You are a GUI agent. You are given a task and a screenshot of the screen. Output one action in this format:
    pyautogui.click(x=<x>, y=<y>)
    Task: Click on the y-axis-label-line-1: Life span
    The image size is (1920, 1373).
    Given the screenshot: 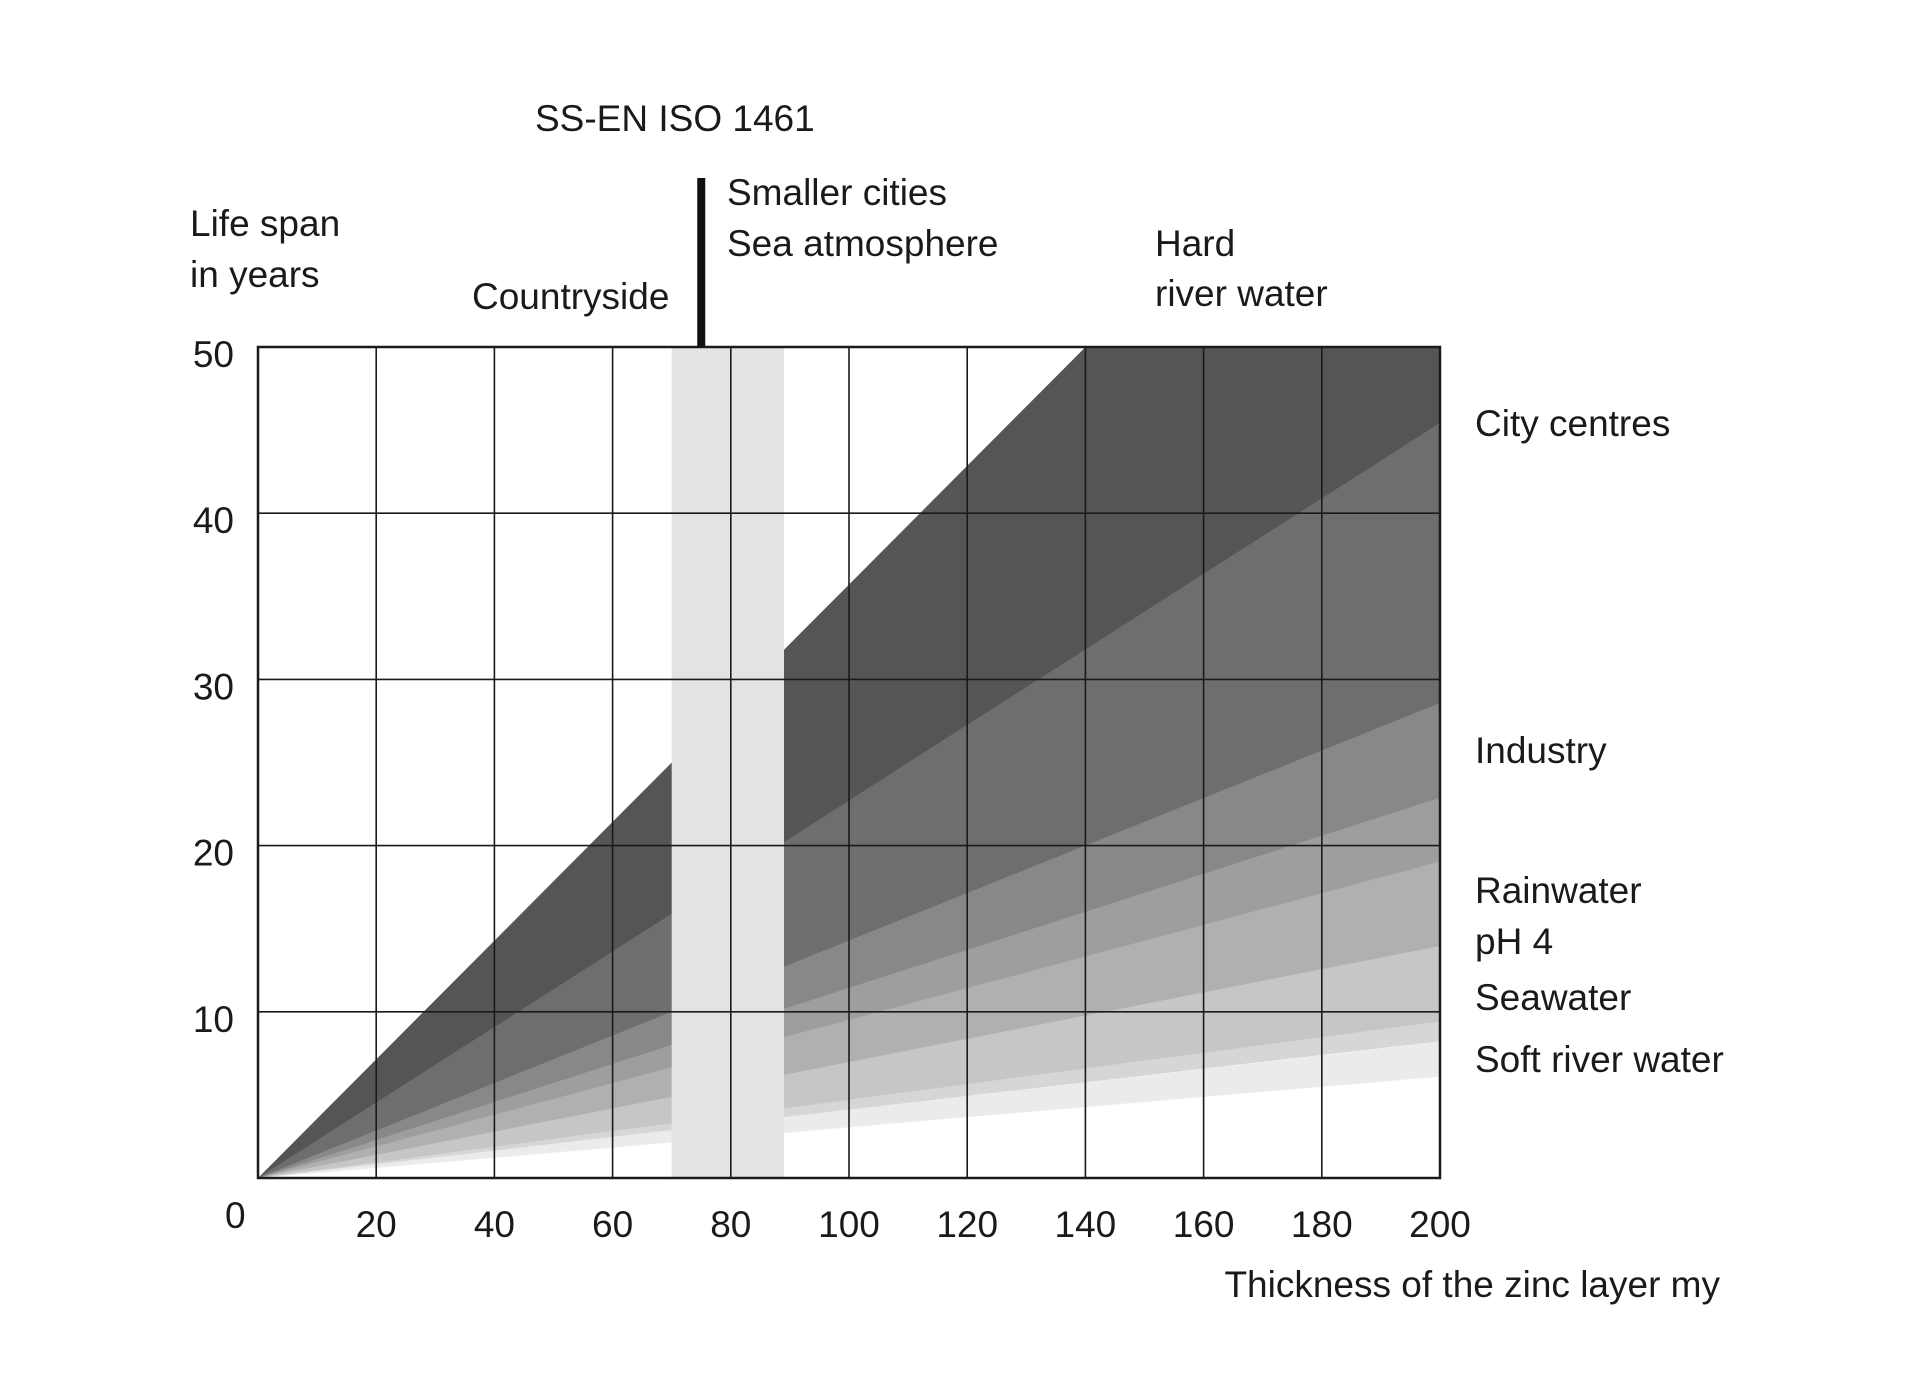 What is the action you would take?
    pyautogui.click(x=265, y=223)
    